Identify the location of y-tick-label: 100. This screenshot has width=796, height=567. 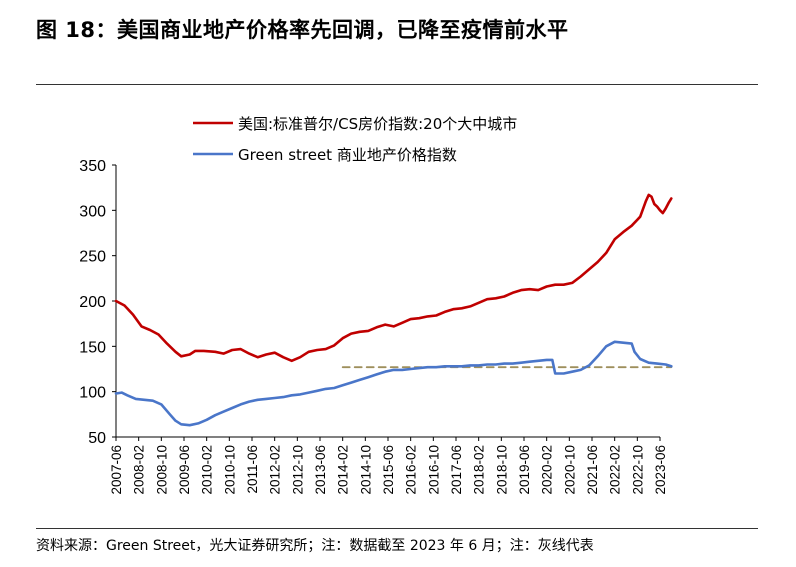
(92, 393).